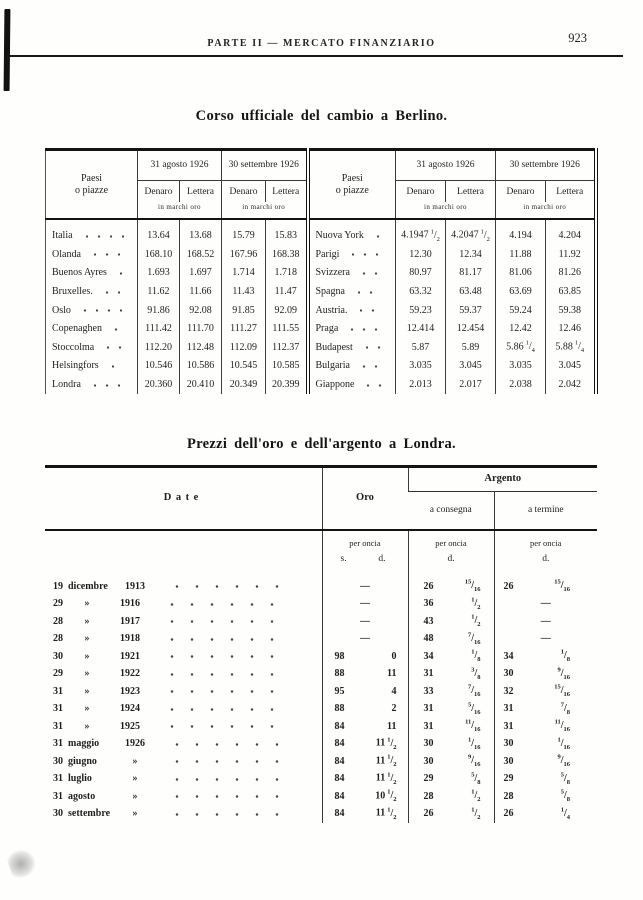 This screenshot has width=643, height=900. I want to click on date-day: 28, so click(58, 621).